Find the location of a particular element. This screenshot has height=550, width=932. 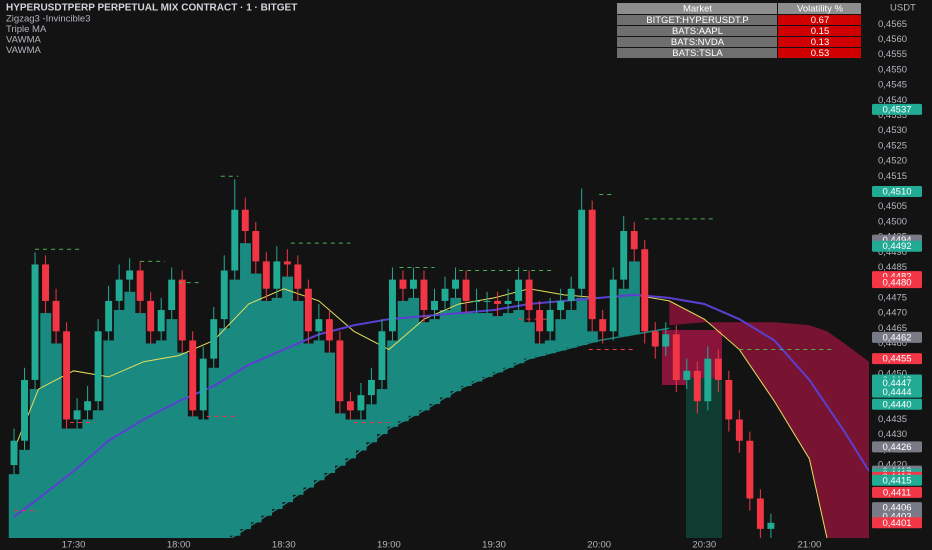

x-tick-label: 17:30 is located at coordinates (74, 545).